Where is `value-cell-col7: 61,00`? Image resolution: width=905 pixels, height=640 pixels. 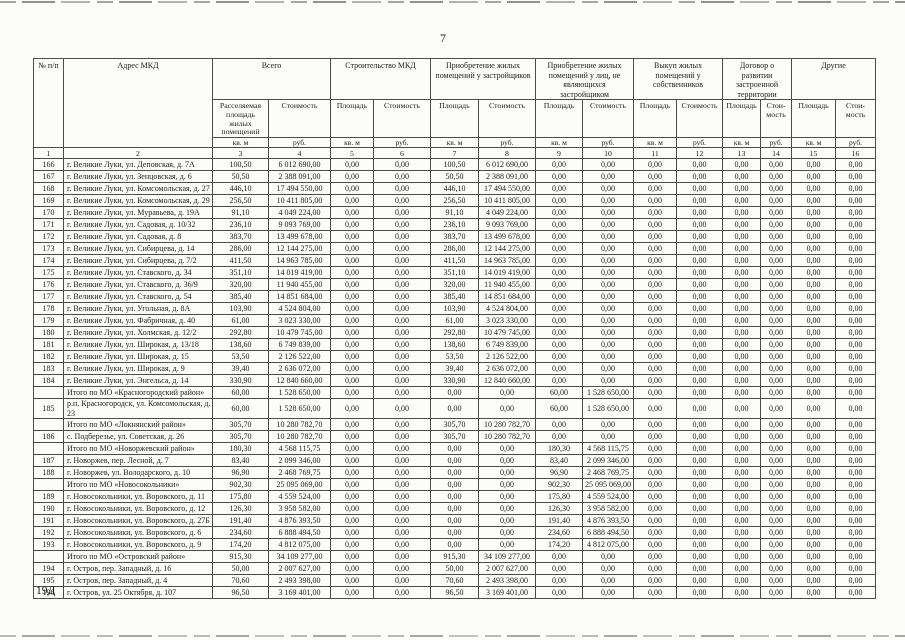
value-cell-col7: 61,00 is located at coordinates (454, 321).